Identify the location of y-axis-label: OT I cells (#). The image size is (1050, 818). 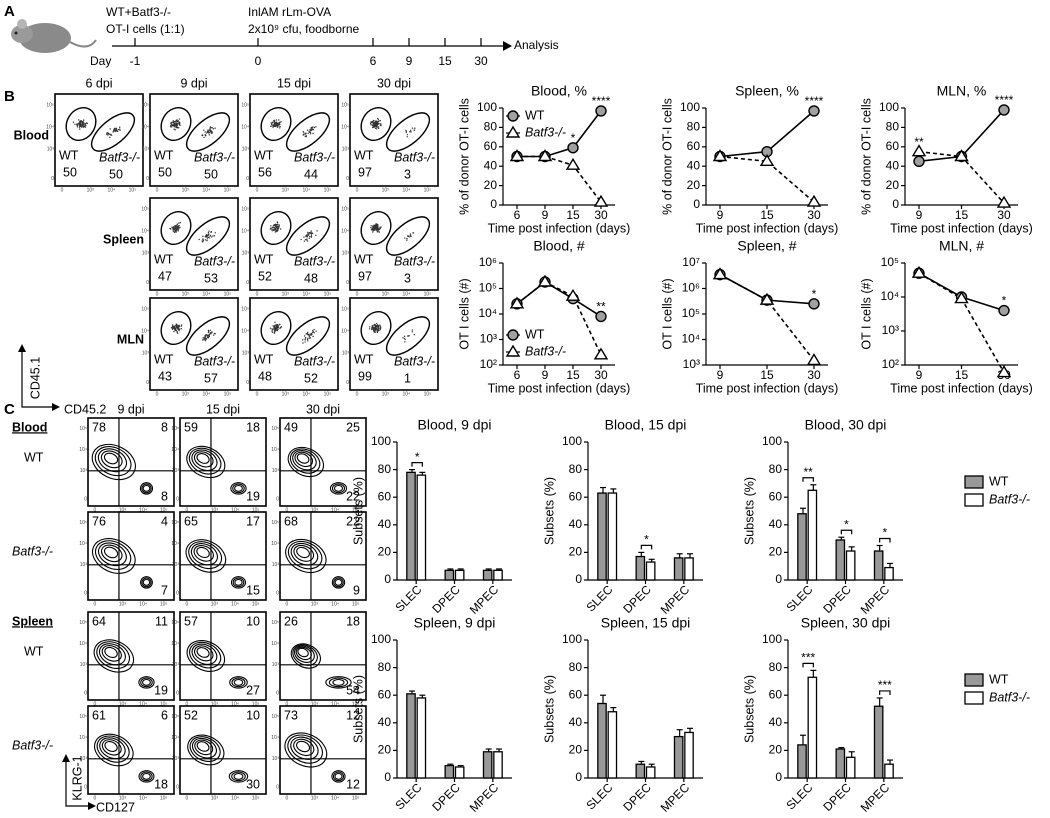
(464, 313).